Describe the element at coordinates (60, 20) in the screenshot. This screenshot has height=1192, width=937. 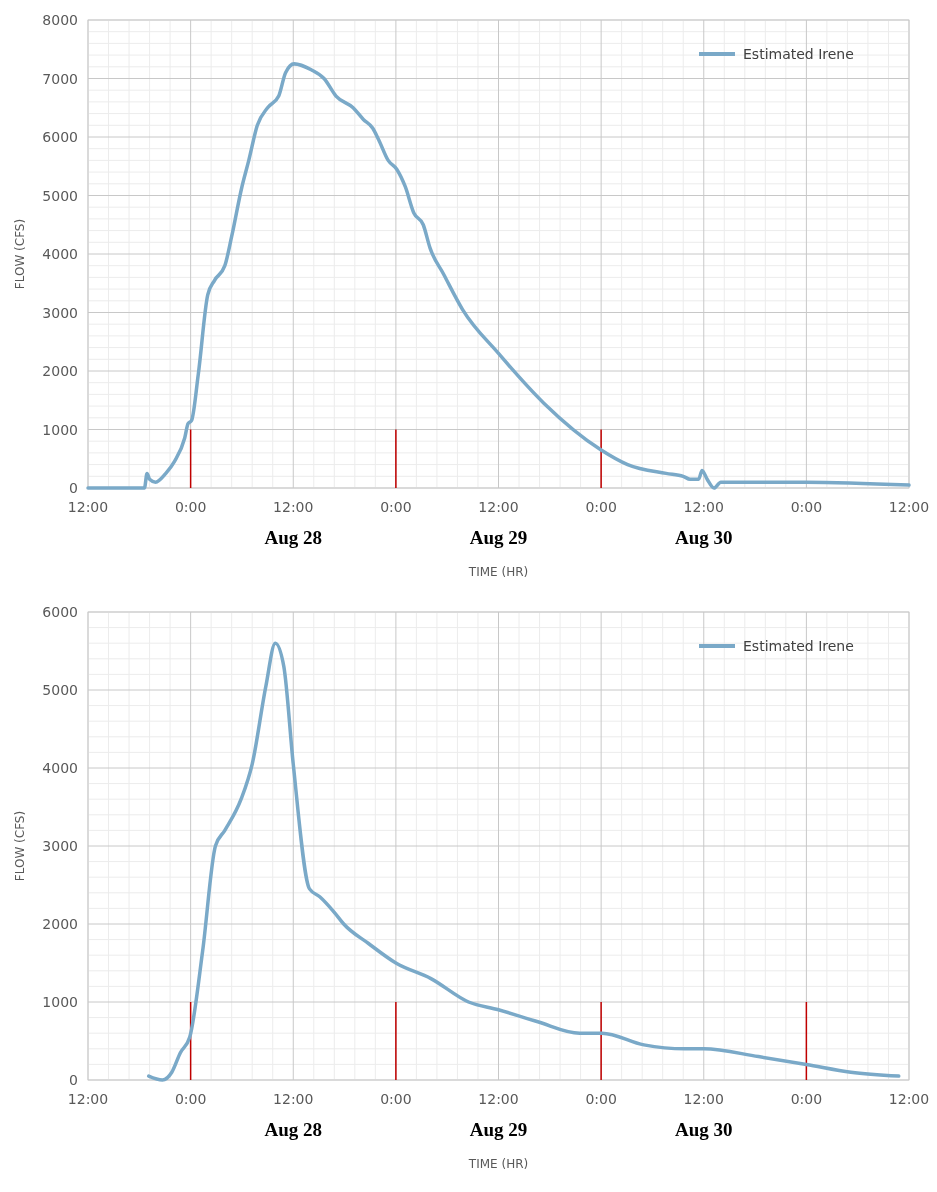
I see `y-tick-label: 8000` at that location.